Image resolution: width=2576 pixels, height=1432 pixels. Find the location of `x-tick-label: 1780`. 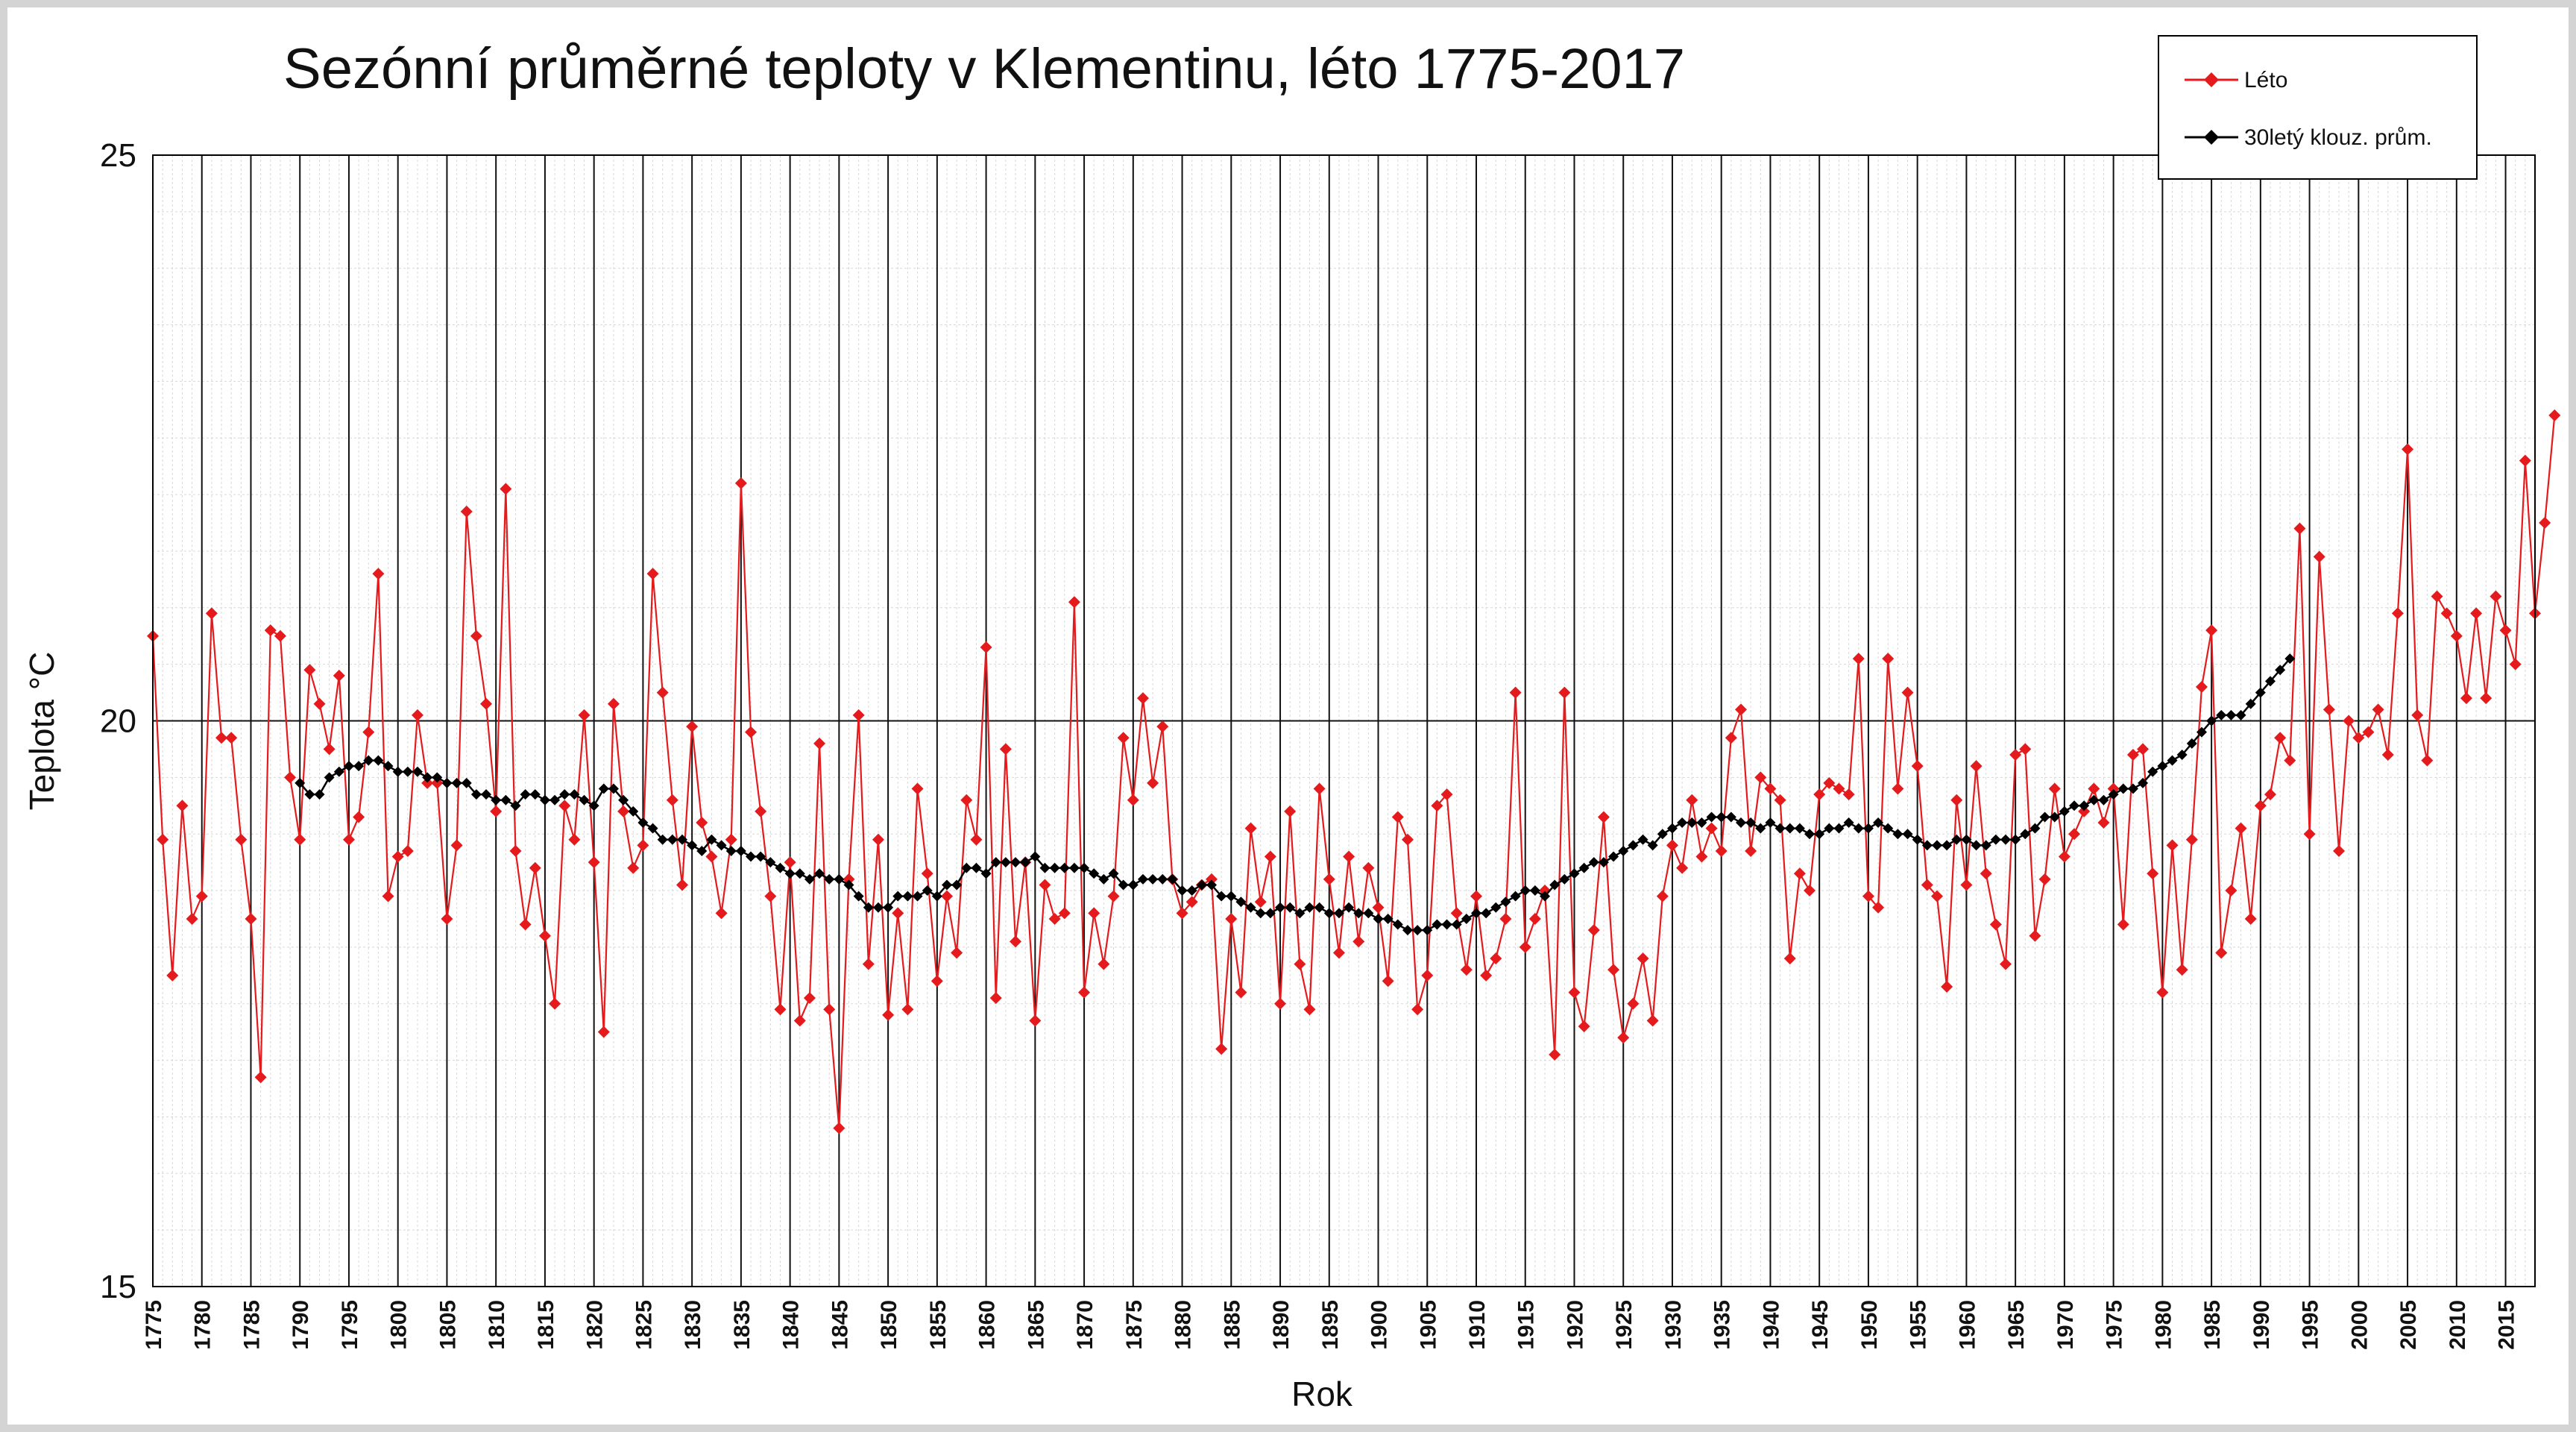

x-tick-label: 1780 is located at coordinates (203, 1325).